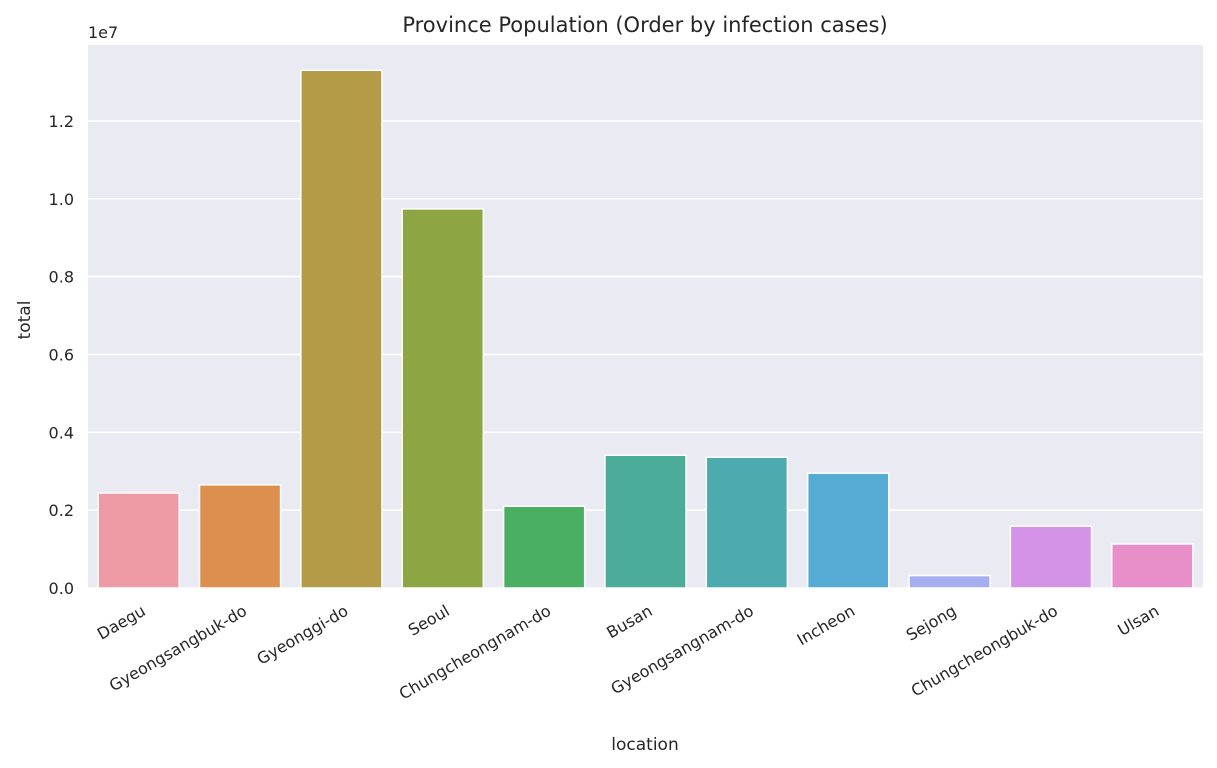 The image size is (1217, 768). I want to click on bar-chungcheongnam-do, so click(544, 547).